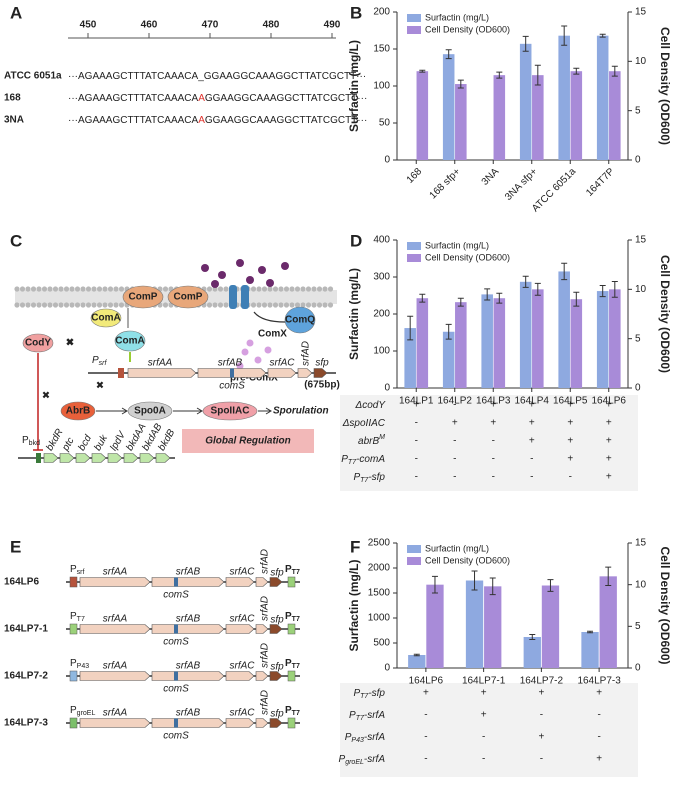  What do you see at coordinates (233, 297) in the screenshot?
I see `channel` at bounding box center [233, 297].